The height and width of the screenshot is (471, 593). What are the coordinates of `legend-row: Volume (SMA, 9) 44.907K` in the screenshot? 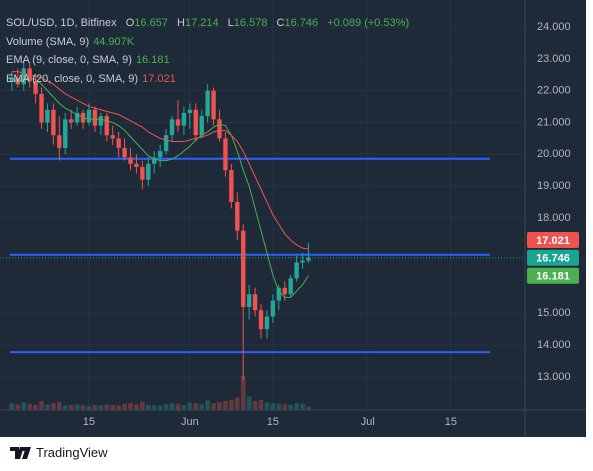 It's located at (207, 42).